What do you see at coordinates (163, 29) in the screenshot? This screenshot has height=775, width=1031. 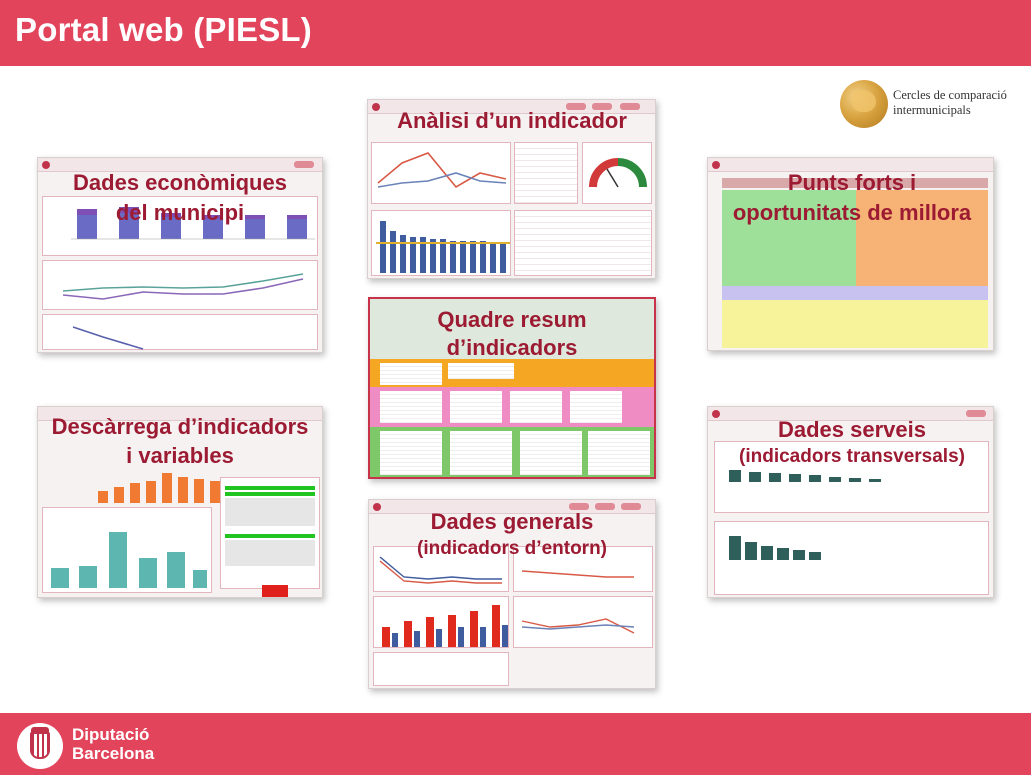 I see `slide-title: Portal web (PIESL)` at bounding box center [163, 29].